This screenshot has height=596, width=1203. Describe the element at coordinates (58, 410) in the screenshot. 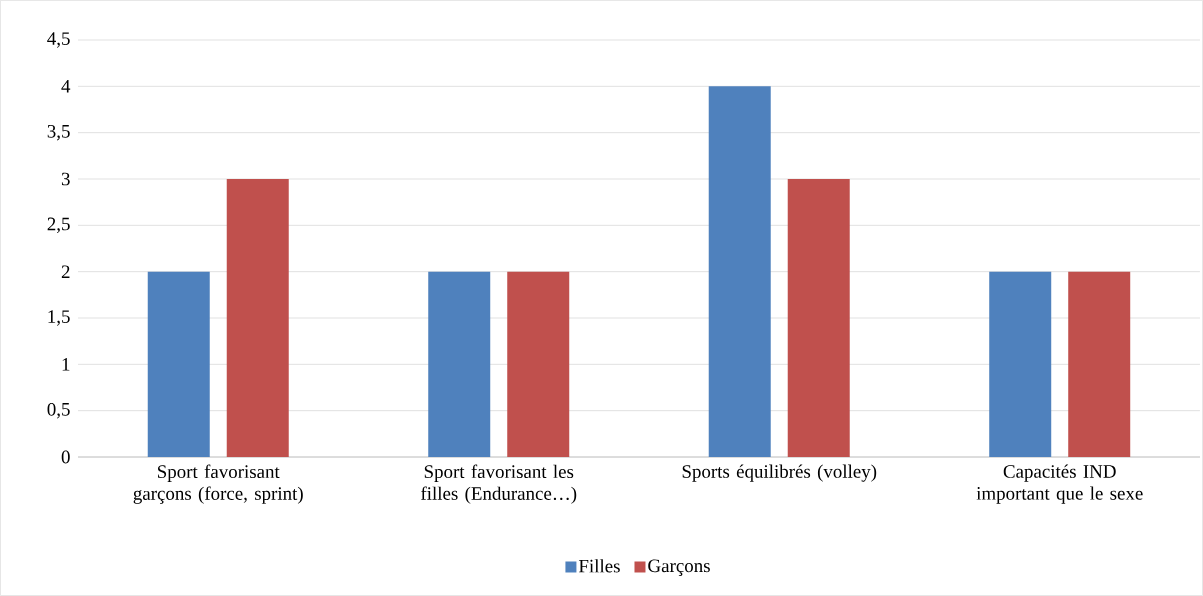

I see `y-tick-label: 0,5` at that location.